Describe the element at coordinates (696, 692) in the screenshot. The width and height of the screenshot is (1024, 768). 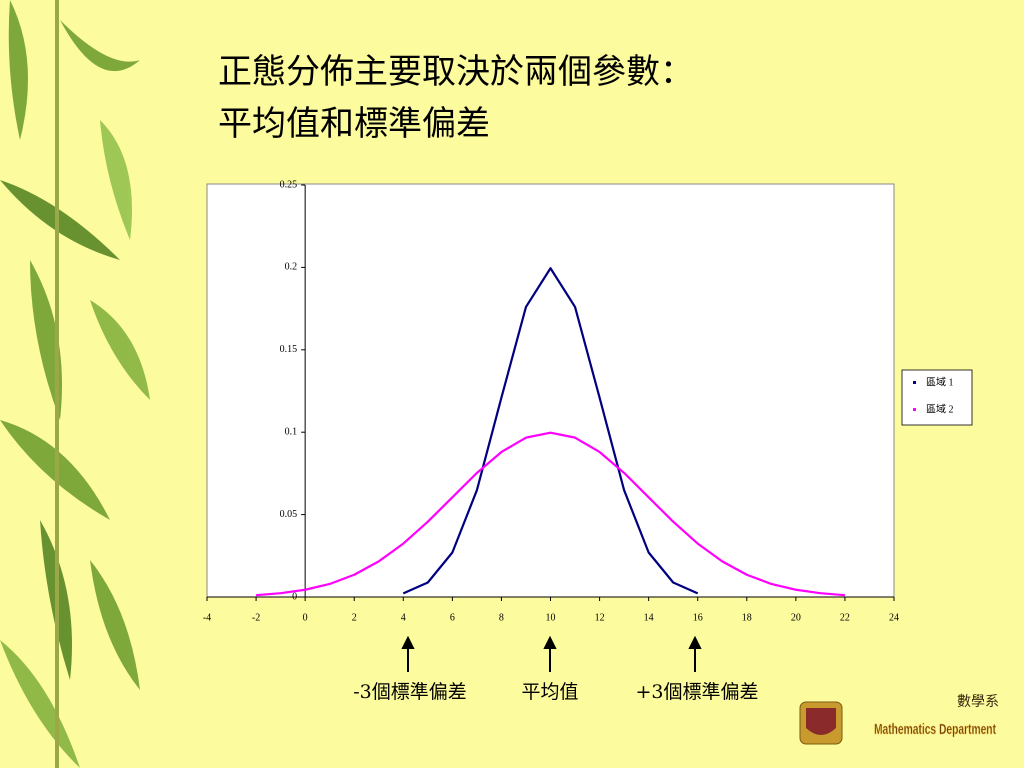
I see `annotation: +3個標準偏差` at that location.